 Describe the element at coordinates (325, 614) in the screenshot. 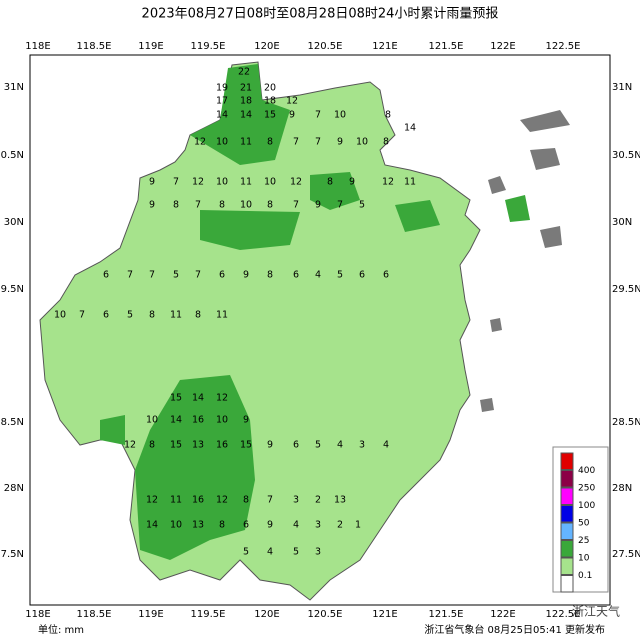

I see `lon-label-bottom: 120.5E` at that location.